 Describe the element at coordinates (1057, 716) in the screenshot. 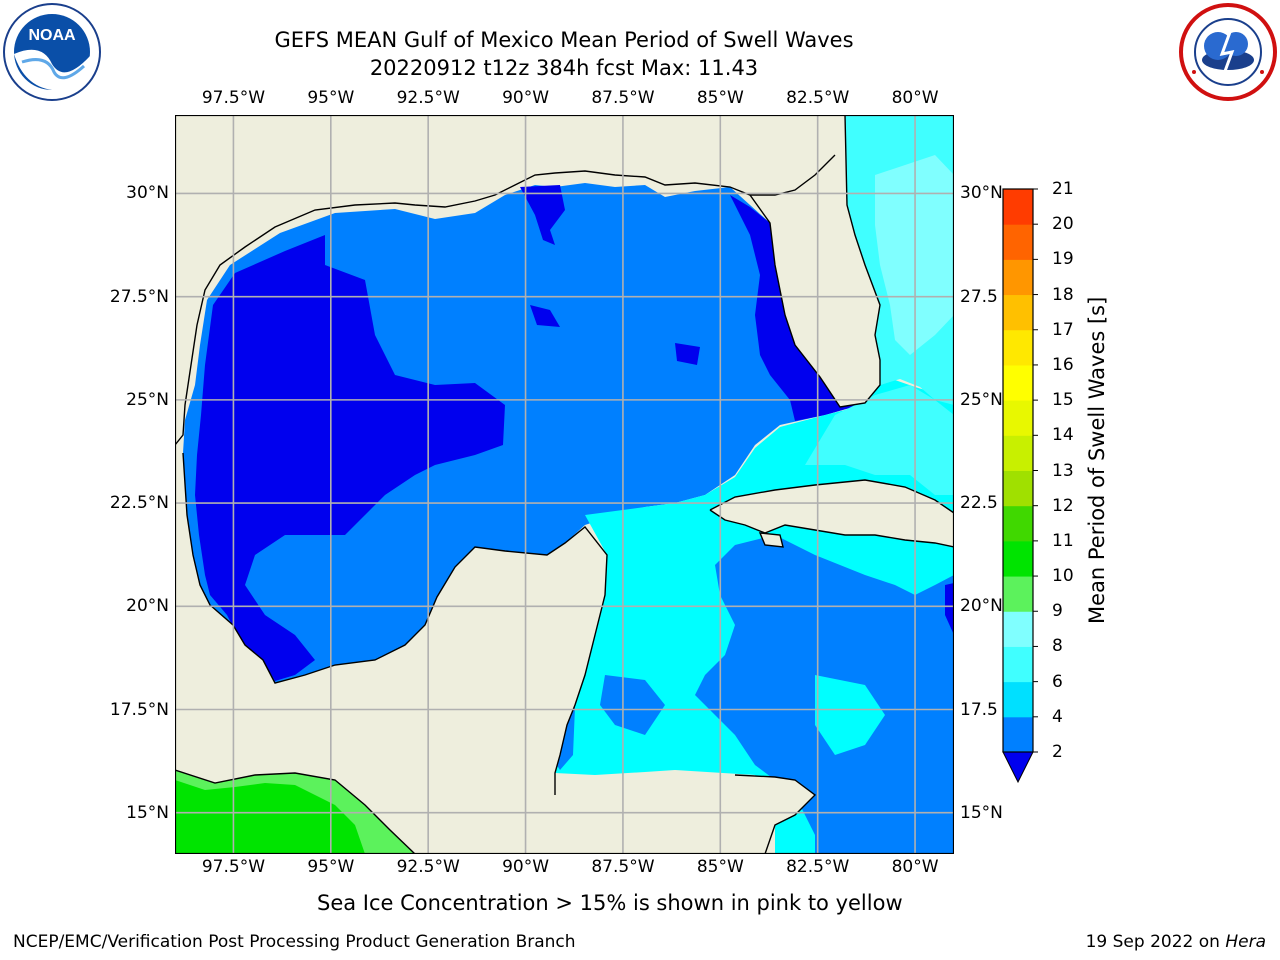

I see `colorbar-tick-label: 4` at that location.